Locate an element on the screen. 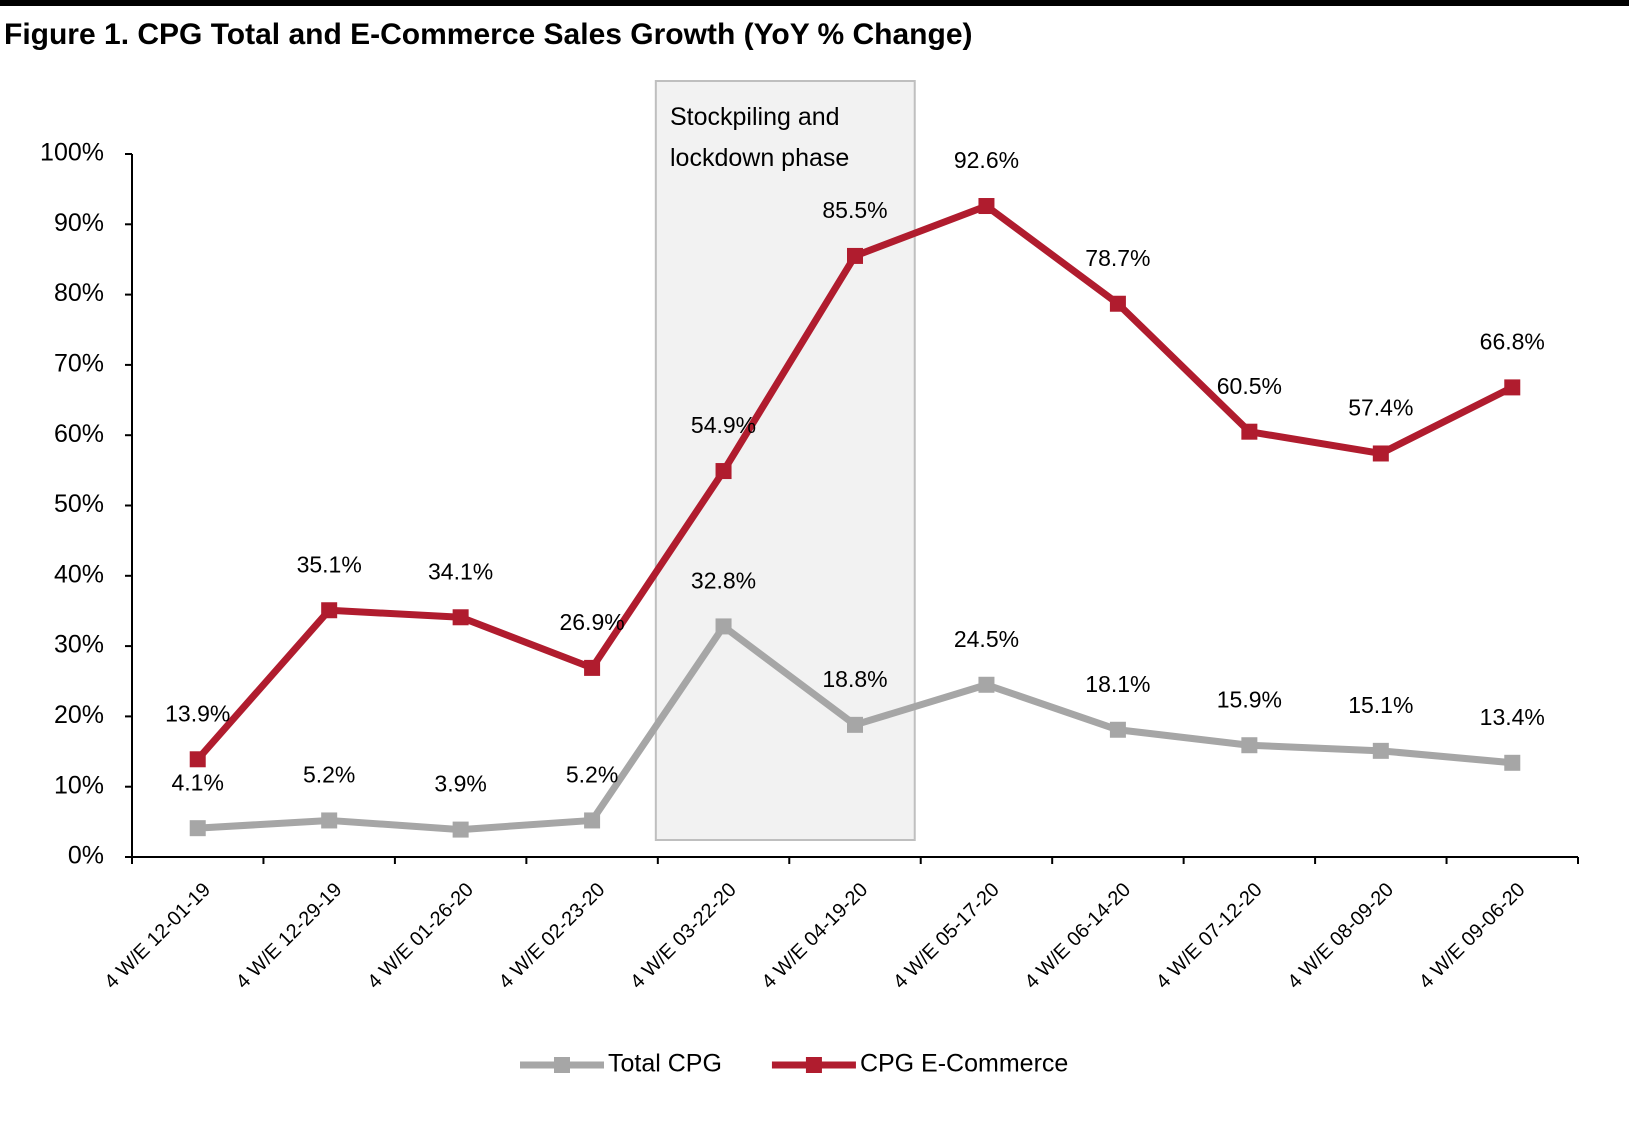 The height and width of the screenshot is (1134, 1629). data-label: 92.6% is located at coordinates (986, 160).